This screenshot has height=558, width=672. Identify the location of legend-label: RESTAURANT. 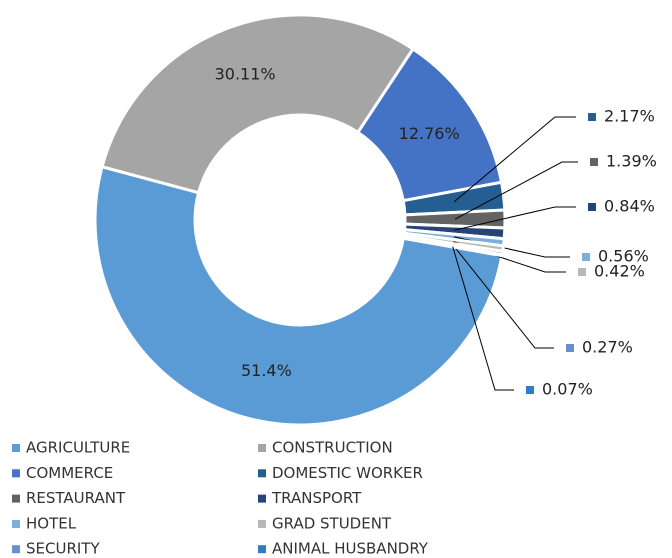
(76, 498).